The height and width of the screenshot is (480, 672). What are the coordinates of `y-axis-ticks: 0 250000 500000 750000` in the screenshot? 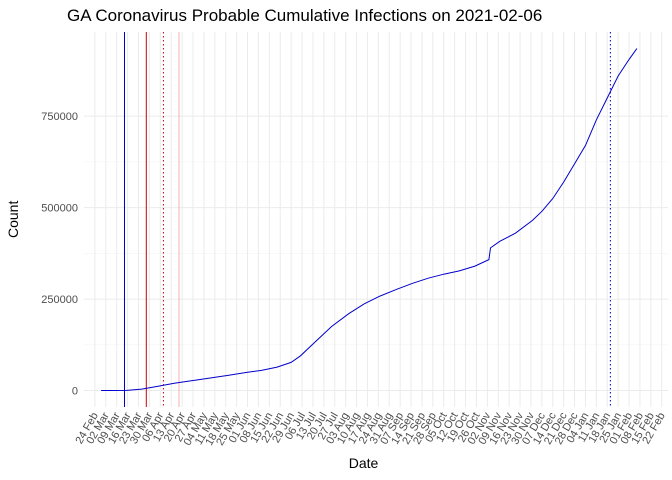 It's located at (59, 254).